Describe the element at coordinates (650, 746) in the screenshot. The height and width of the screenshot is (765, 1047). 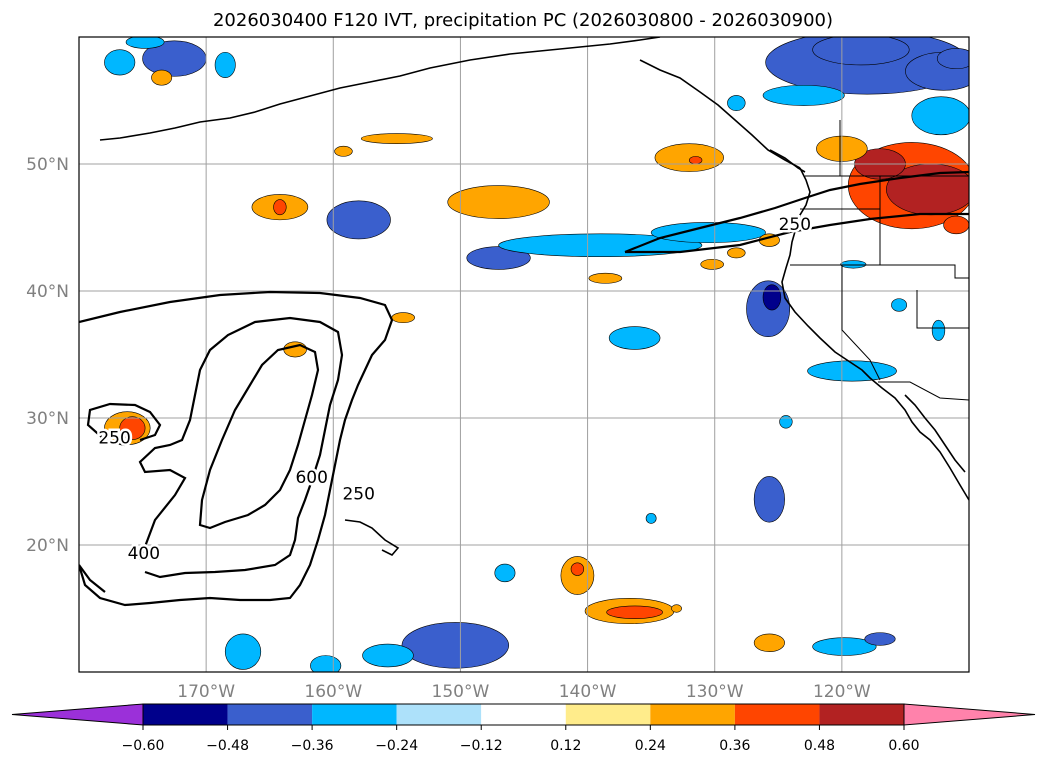
I see `colorbar-tick-label: 0.24` at that location.